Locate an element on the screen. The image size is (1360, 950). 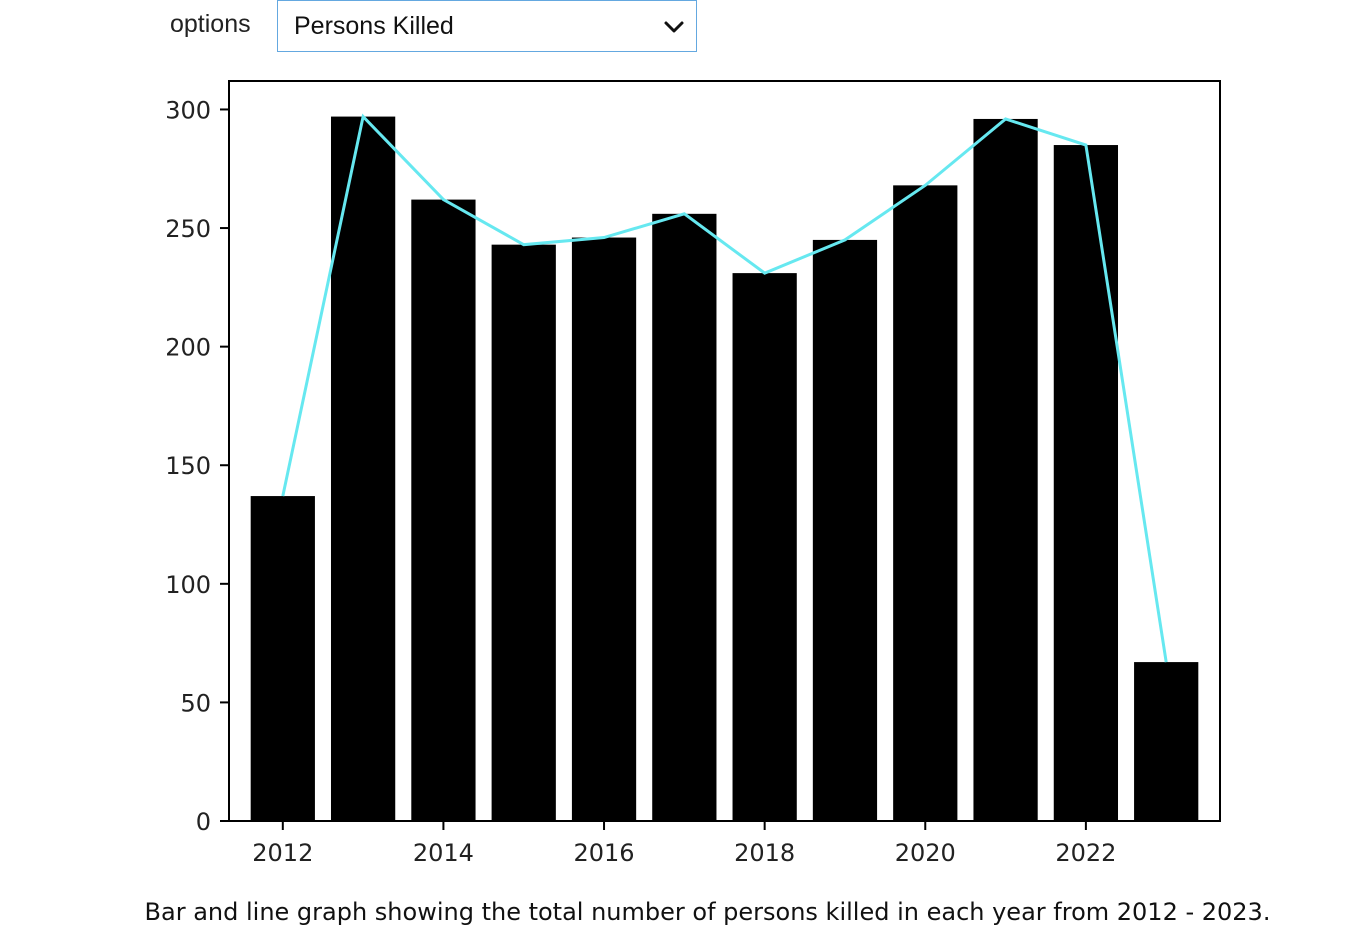
options-dropdown: Persons Killed is located at coordinates (487, 26).